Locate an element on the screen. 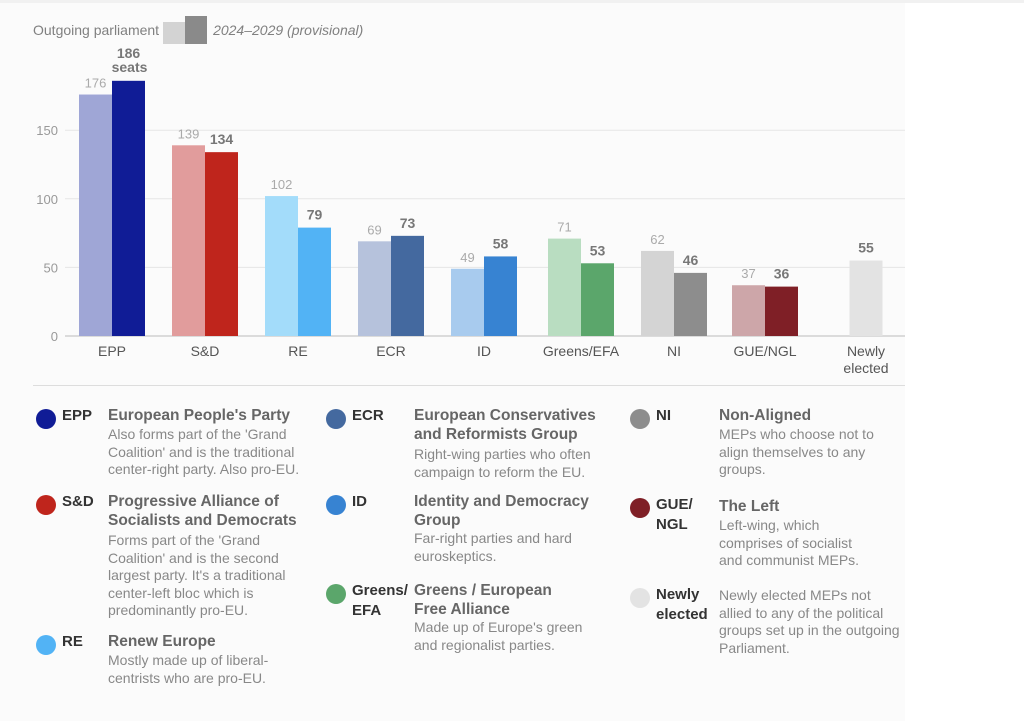  x-category-label: Greens/EFA is located at coordinates (581, 351).